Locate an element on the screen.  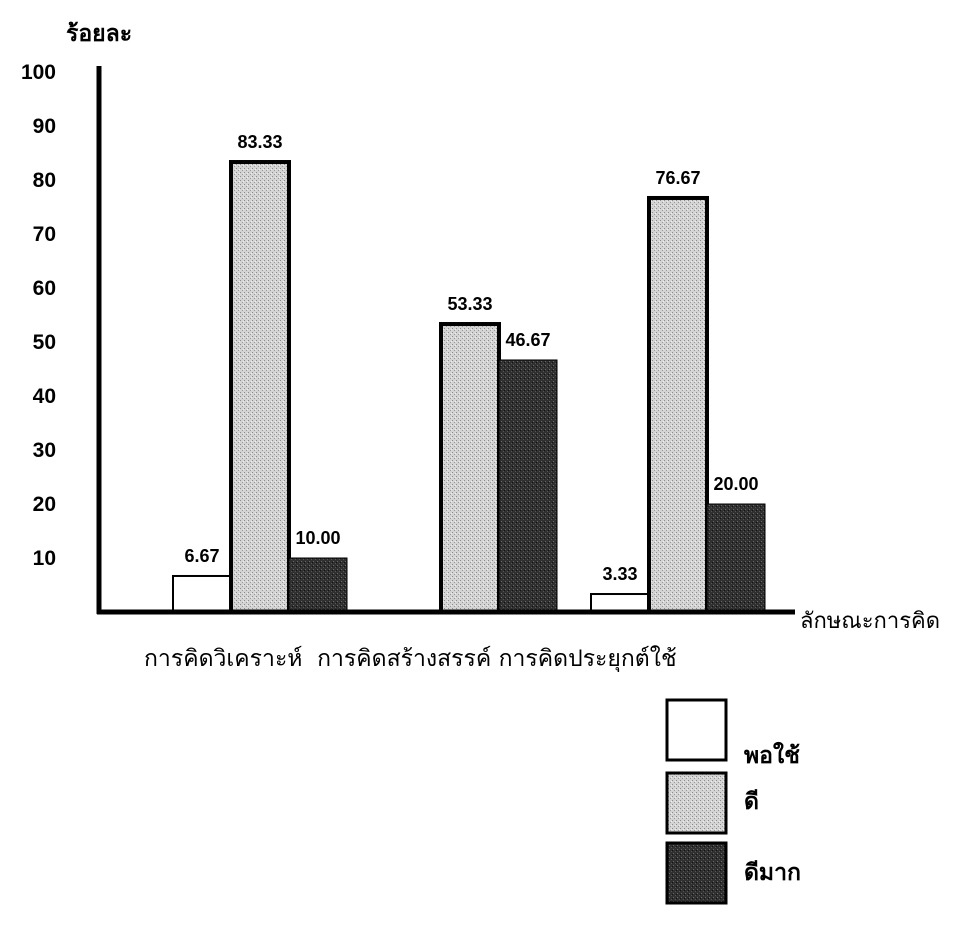
y-tick-label: 10 is located at coordinates (44, 558).